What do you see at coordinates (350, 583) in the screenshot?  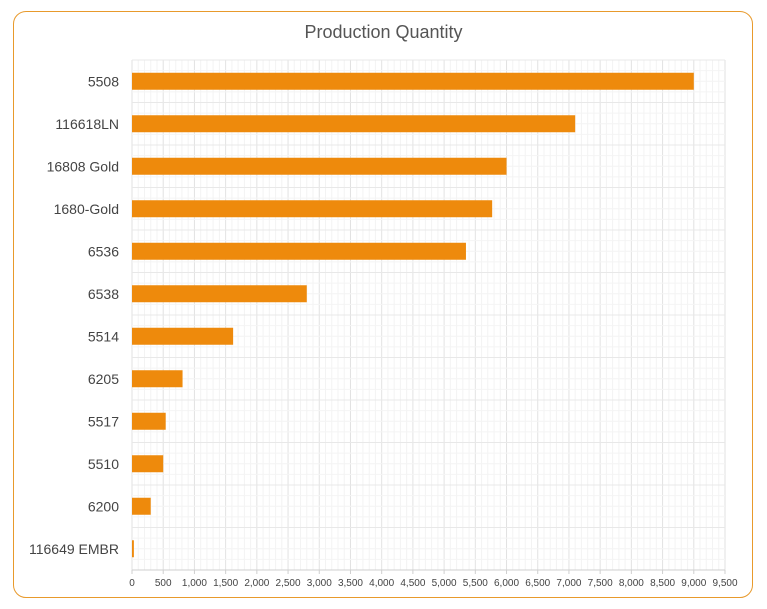 I see `x-tick-label: 3,500` at bounding box center [350, 583].